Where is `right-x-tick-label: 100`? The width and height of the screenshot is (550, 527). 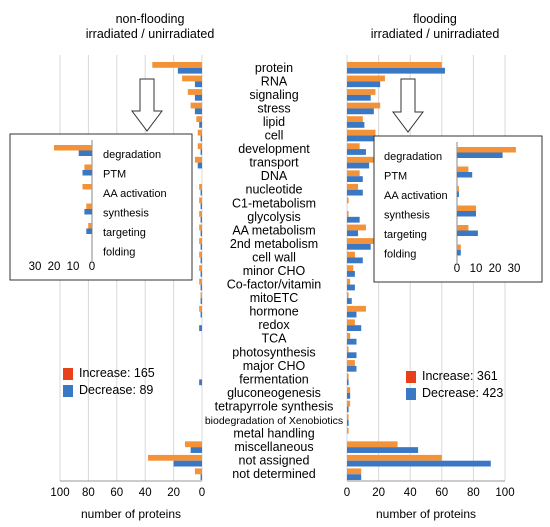
right-x-tick-label: 100 is located at coordinates (504, 493).